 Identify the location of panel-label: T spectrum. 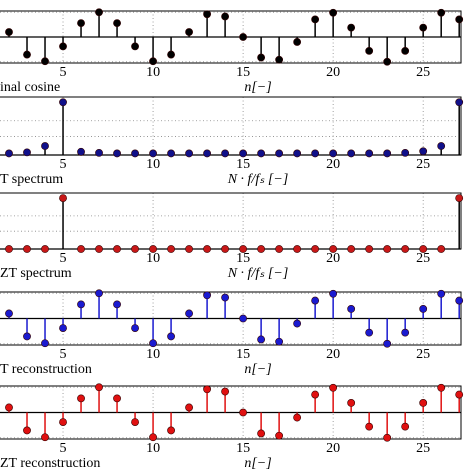
(31, 179).